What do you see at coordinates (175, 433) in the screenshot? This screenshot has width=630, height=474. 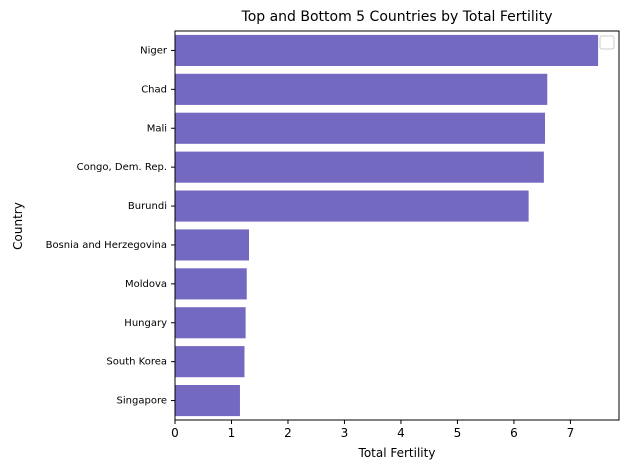 I see `x-tick-label: 0` at bounding box center [175, 433].